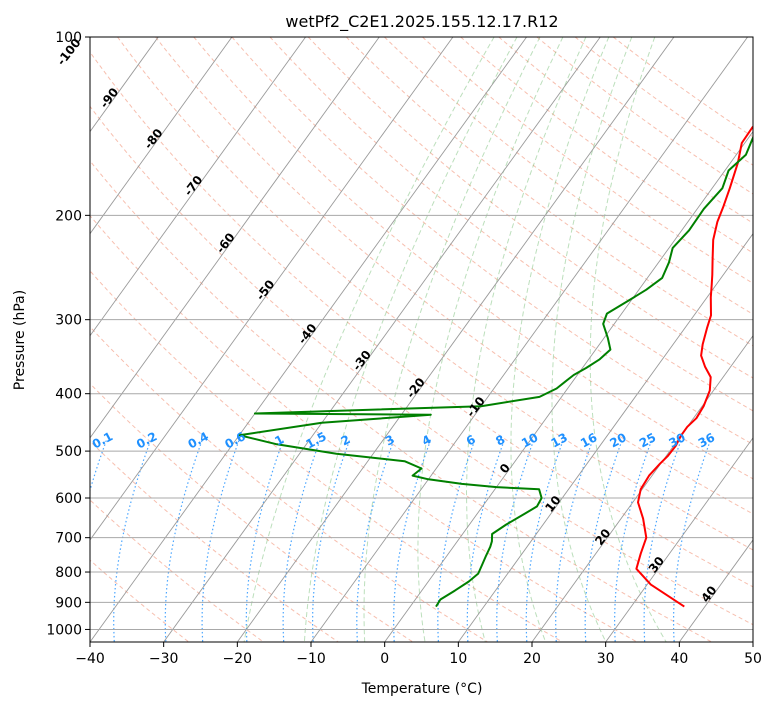 The image size is (775, 708). I want to click on isotherm-label-zero: 0, so click(505, 468).